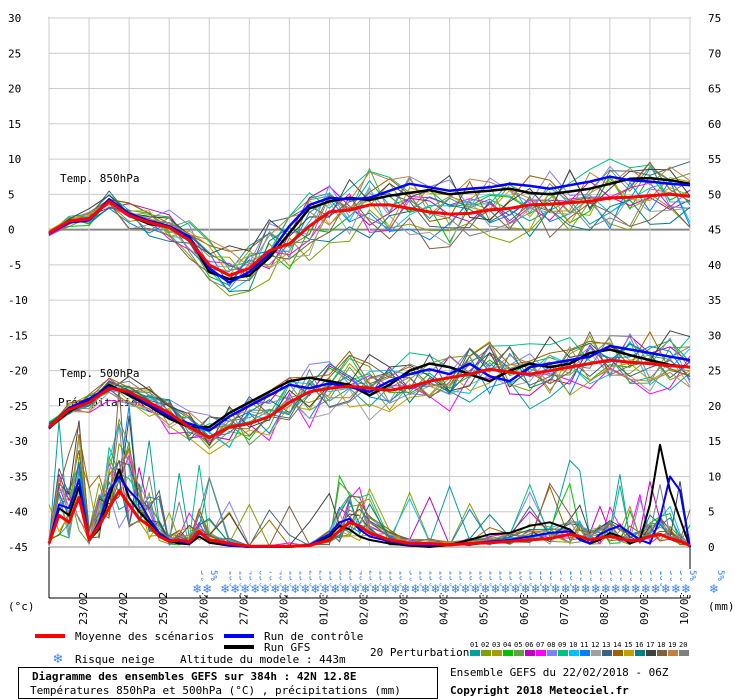 Image resolution: width=740 pixels, height=700 pixels. What do you see at coordinates (711, 547) in the screenshot?
I see `right-tick-label: 0` at bounding box center [711, 547].